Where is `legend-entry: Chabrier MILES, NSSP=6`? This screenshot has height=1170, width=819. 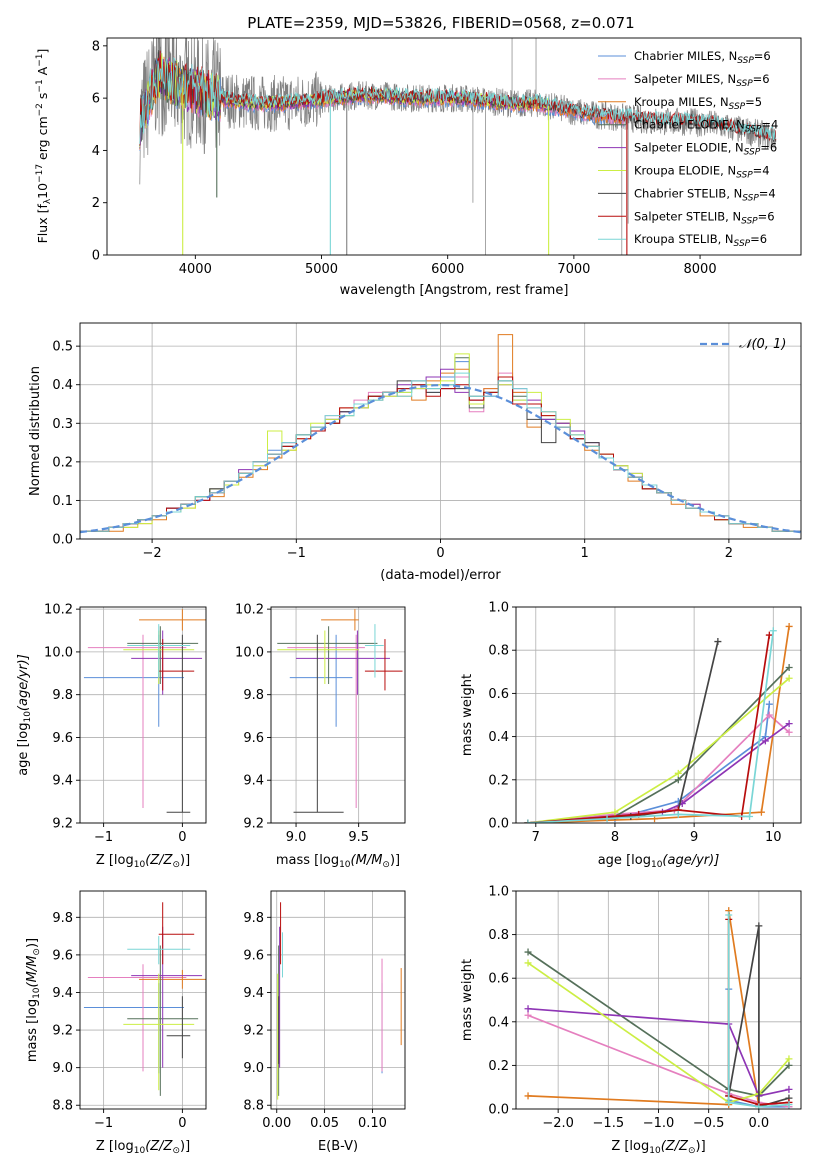 legend-entry: Chabrier MILES, NSSP=6 is located at coordinates (702, 57).